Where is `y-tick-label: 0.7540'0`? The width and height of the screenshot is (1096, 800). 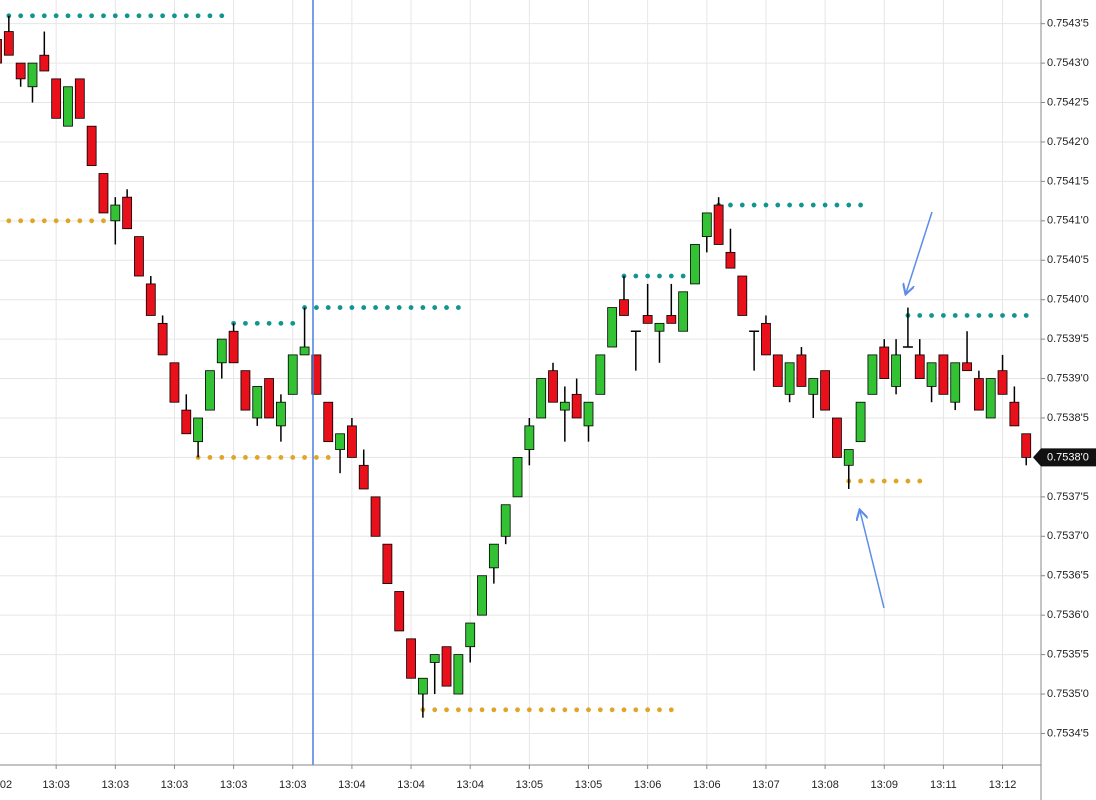
y-tick-label: 0.7540'0 is located at coordinates (1068, 300).